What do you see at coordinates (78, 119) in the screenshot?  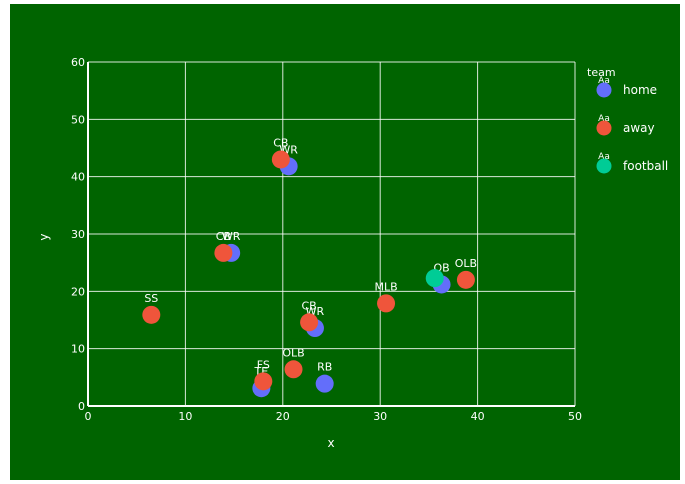 I see `y-tick-label: 50` at bounding box center [78, 119].